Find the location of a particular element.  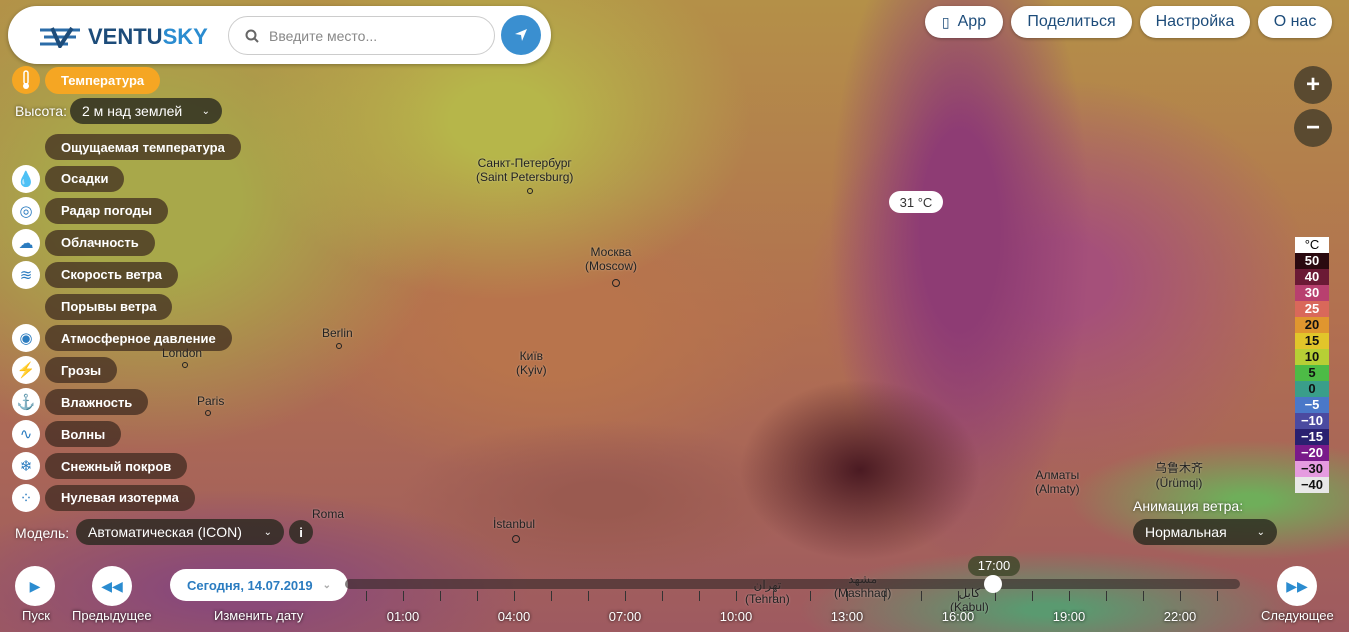

wind-animation-select: Нормальная ⌄ is located at coordinates (1205, 532).